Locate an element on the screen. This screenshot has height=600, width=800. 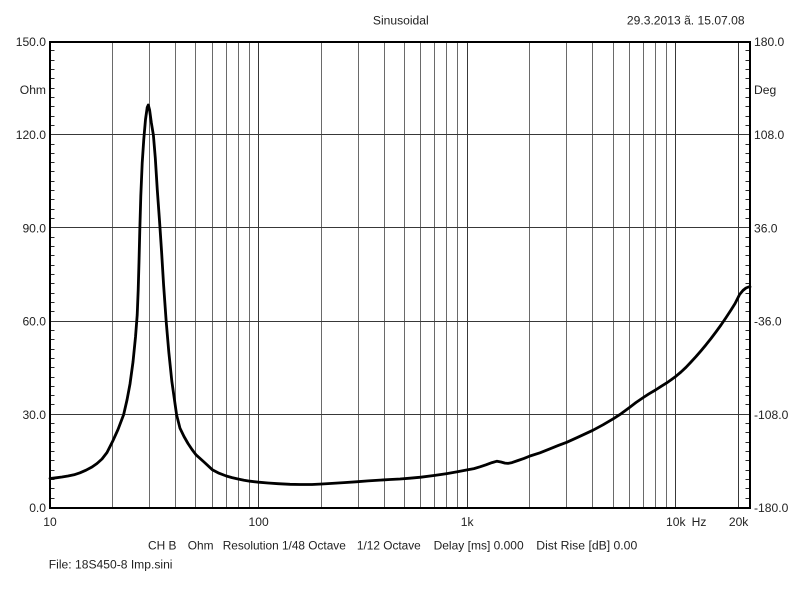
svg-text: 150.0 is located at coordinates (31, 42).